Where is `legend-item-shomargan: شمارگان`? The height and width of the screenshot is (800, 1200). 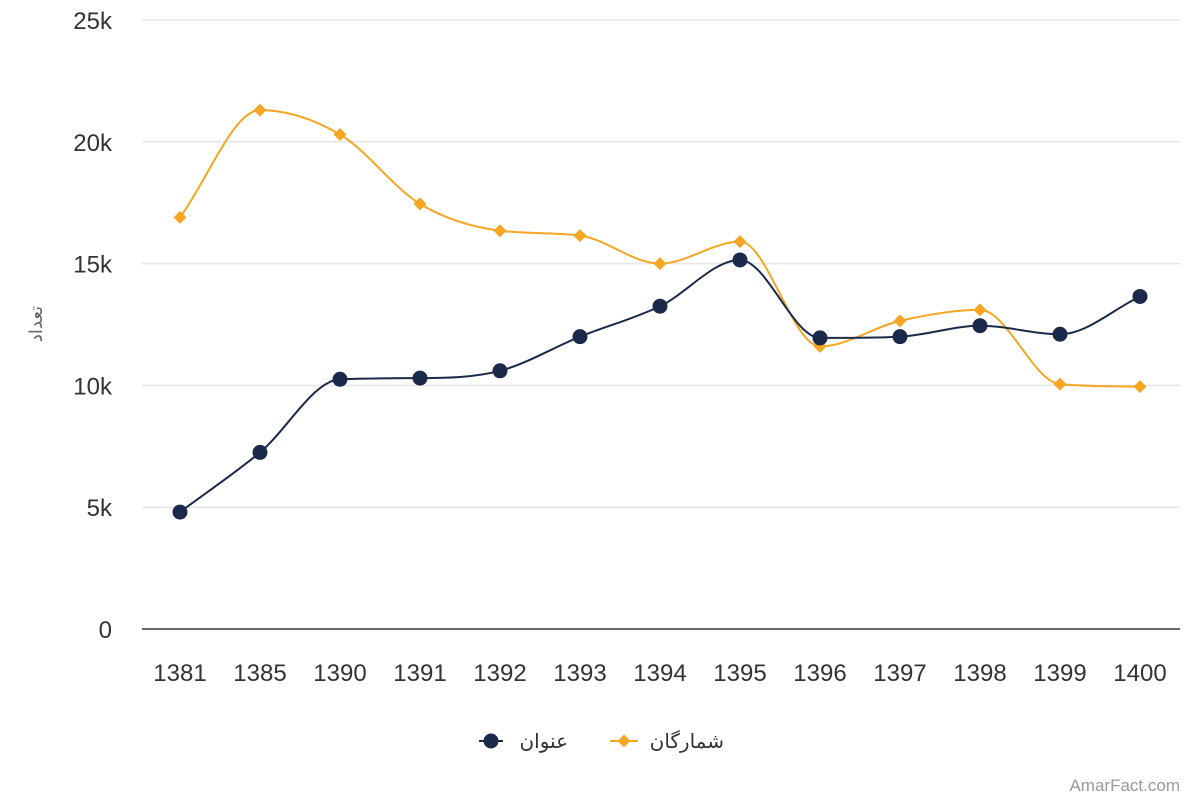
legend-item-shomargan: شمارگان is located at coordinates (667, 741).